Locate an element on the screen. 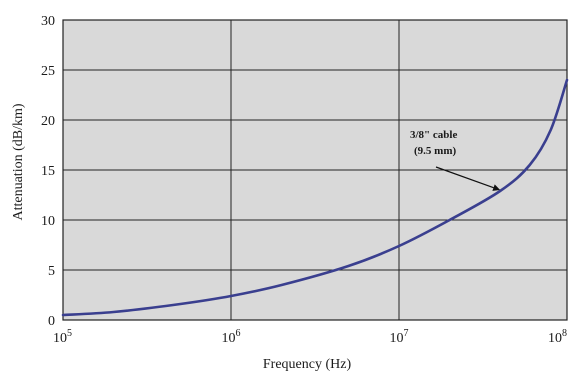 The width and height of the screenshot is (577, 373). annotation-label-line2: (9.5 mm) is located at coordinates (435, 151).